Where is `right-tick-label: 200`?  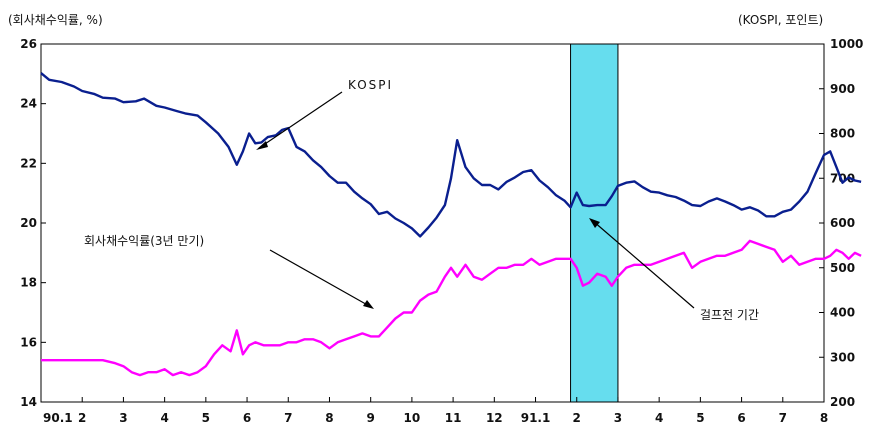 right-tick-label: 200 is located at coordinates (842, 402).